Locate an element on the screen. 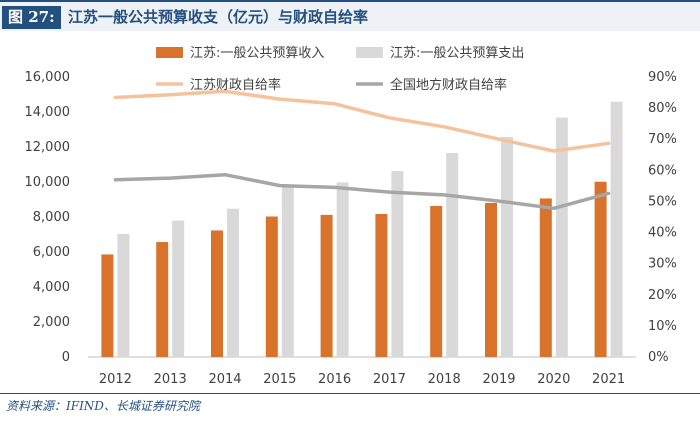 This screenshot has height=422, width=700. x-tick-label: 2013 is located at coordinates (170, 379).